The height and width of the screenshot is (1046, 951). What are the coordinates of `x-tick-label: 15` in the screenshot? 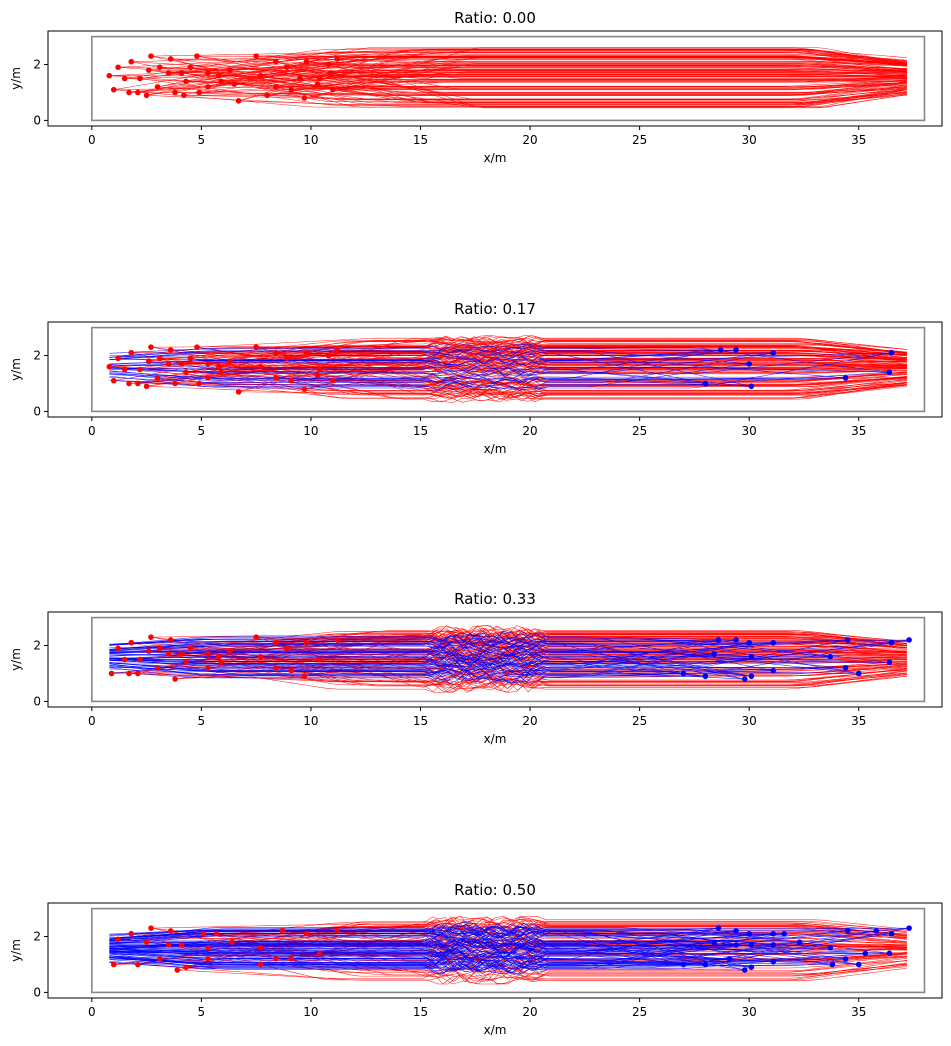 It's located at (420, 721).